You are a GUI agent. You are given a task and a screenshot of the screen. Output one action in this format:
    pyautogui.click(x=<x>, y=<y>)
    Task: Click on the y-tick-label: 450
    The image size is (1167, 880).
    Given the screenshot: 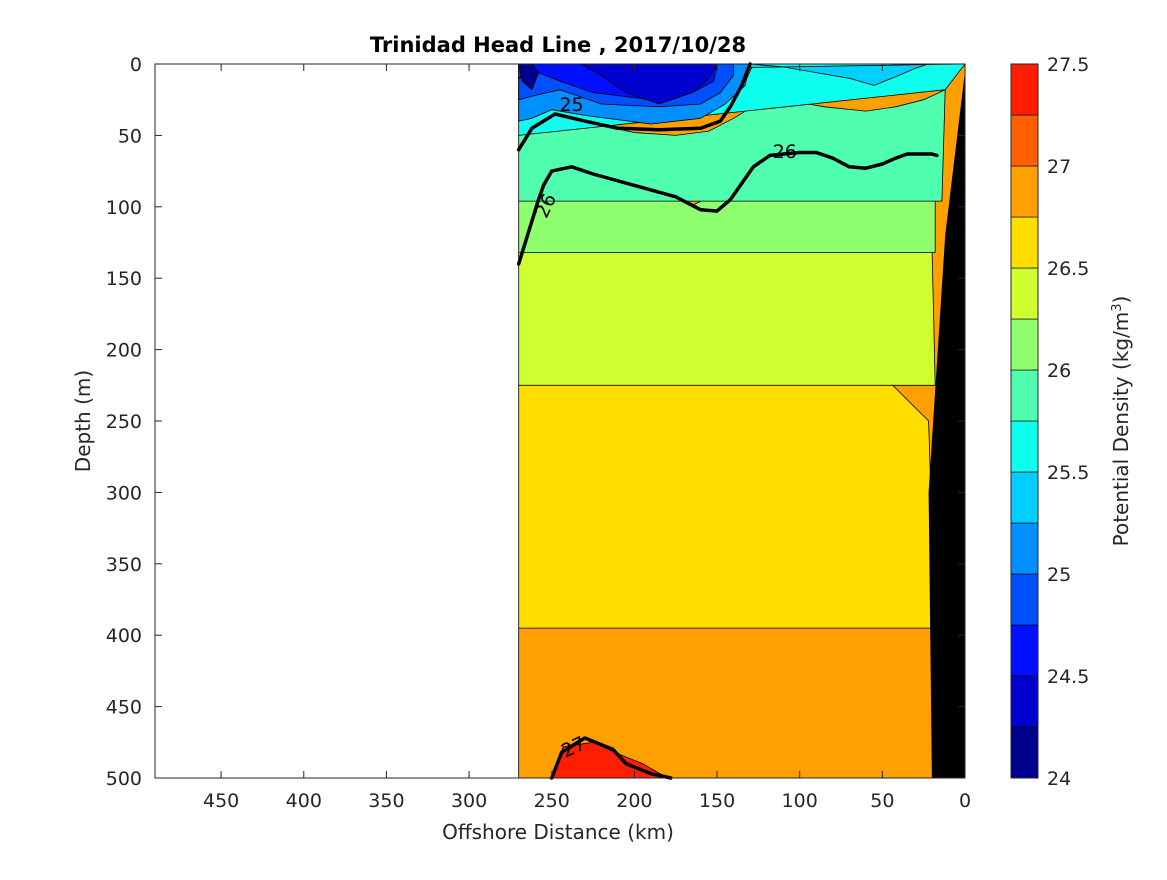 What is the action you would take?
    pyautogui.click(x=124, y=708)
    